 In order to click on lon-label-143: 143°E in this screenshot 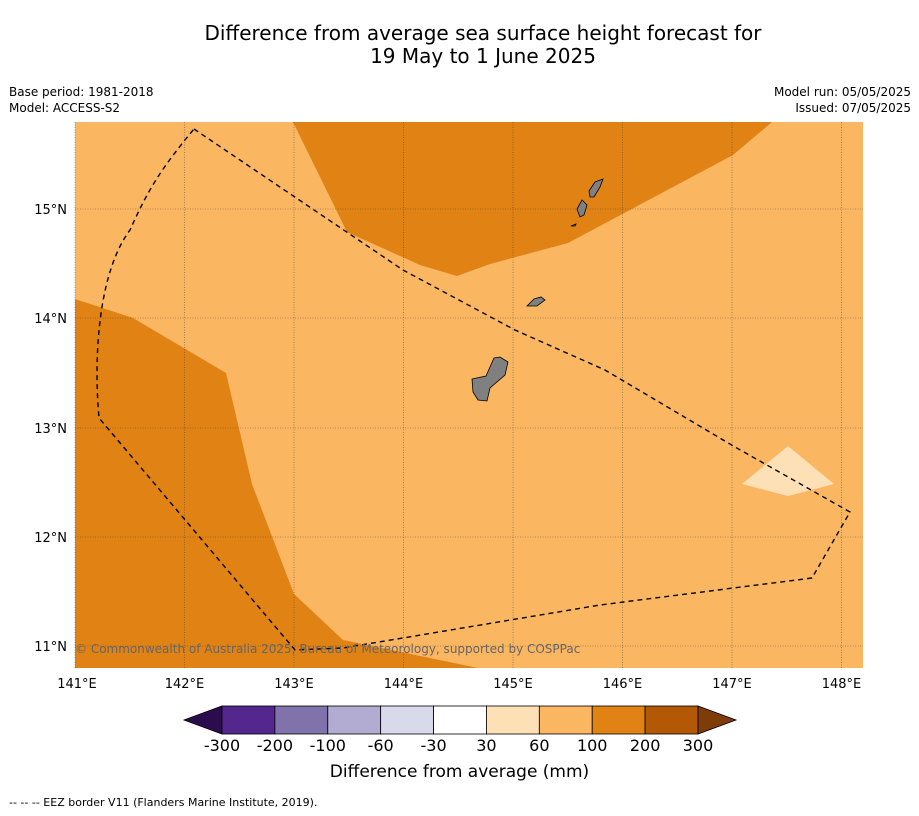, I will do `click(294, 684)`.